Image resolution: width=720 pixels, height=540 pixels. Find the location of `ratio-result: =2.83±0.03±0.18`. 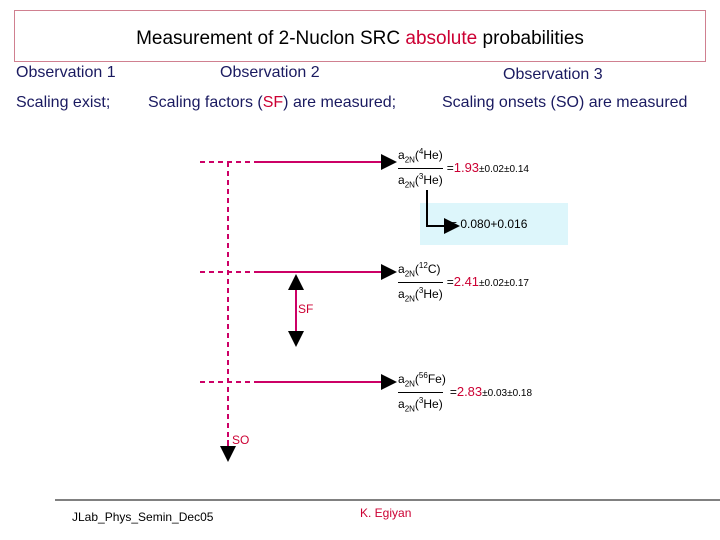

ratio-result: =2.83±0.03±0.18 is located at coordinates (491, 391).